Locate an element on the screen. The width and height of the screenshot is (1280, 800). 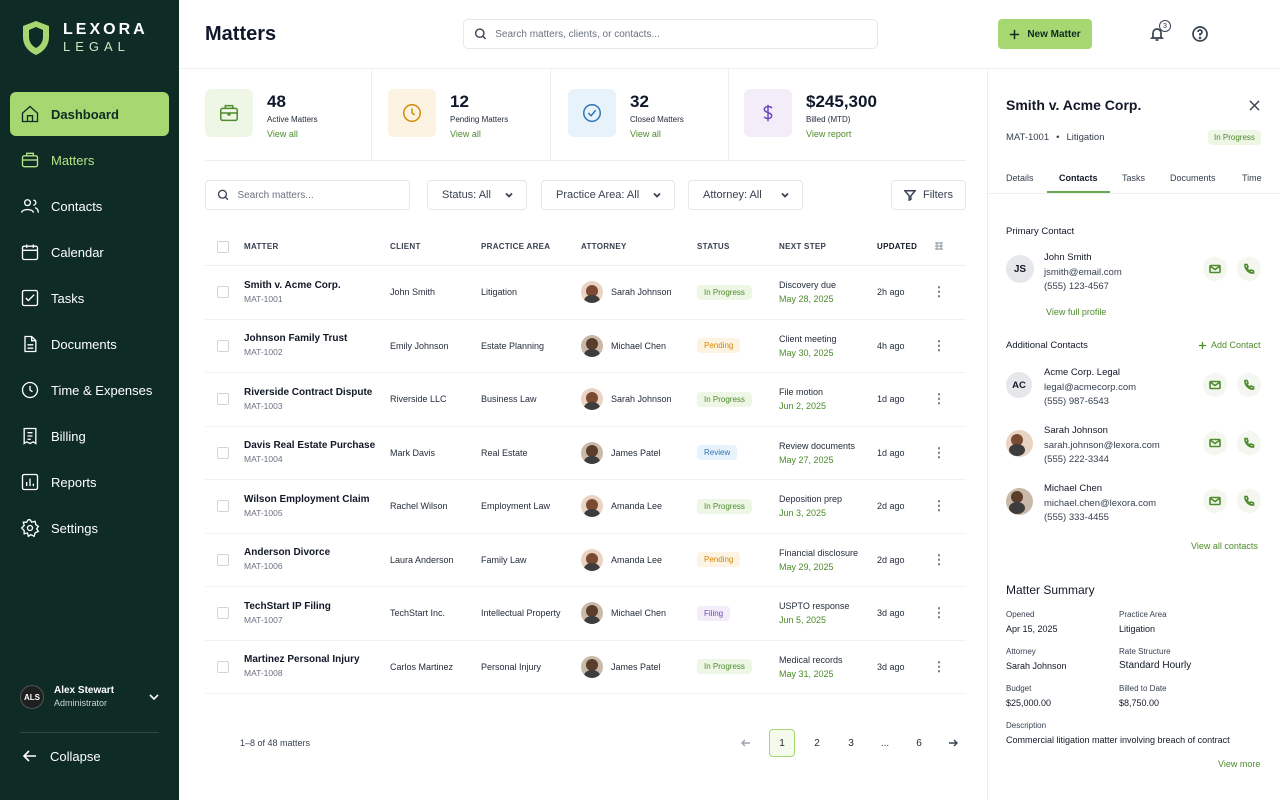
tab-tasks: Tasks is located at coordinates (1134, 178).